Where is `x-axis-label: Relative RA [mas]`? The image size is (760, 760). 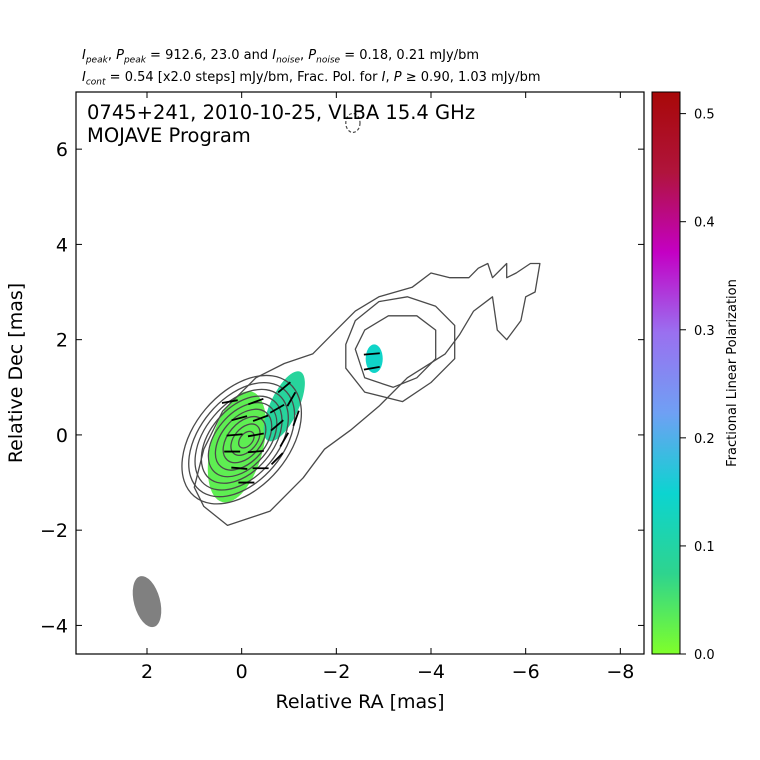
x-axis-label: Relative RA [mas] is located at coordinates (359, 702).